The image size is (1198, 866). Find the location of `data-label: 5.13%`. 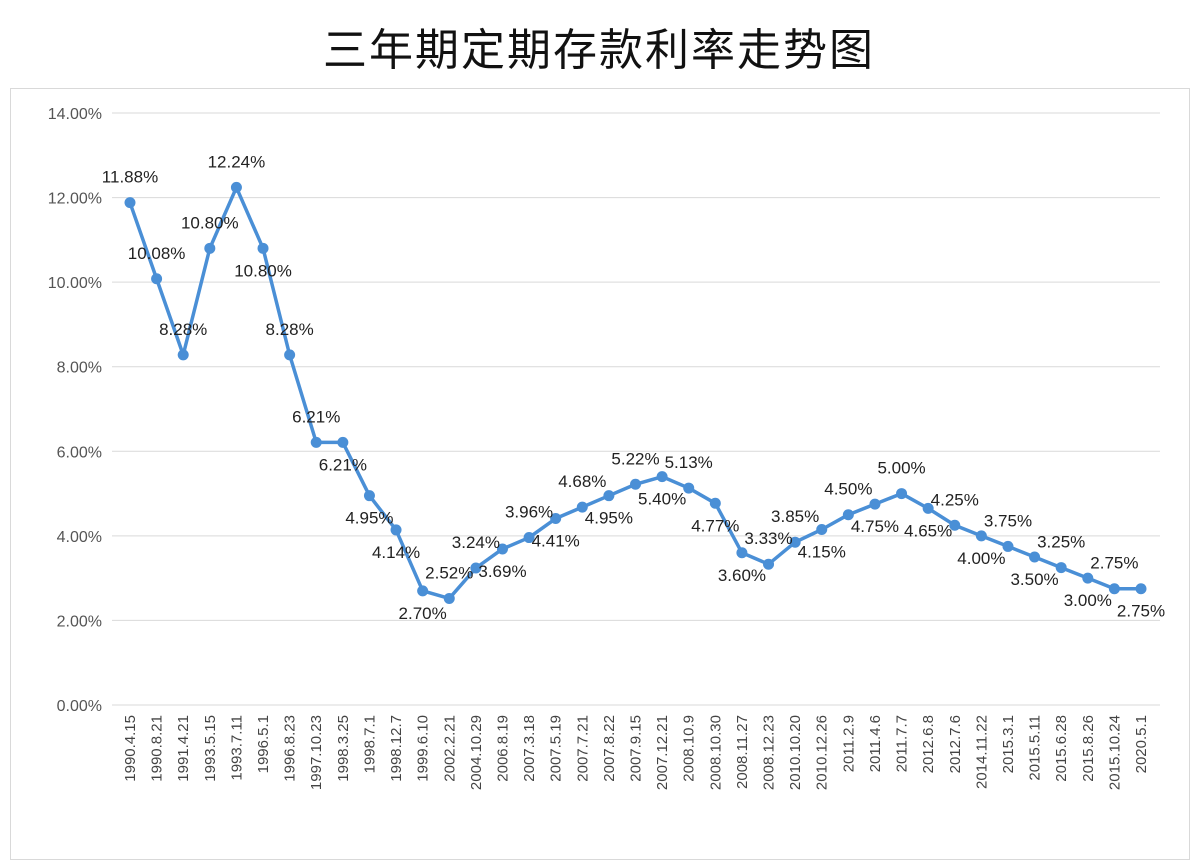

data-label: 5.13% is located at coordinates (689, 462).